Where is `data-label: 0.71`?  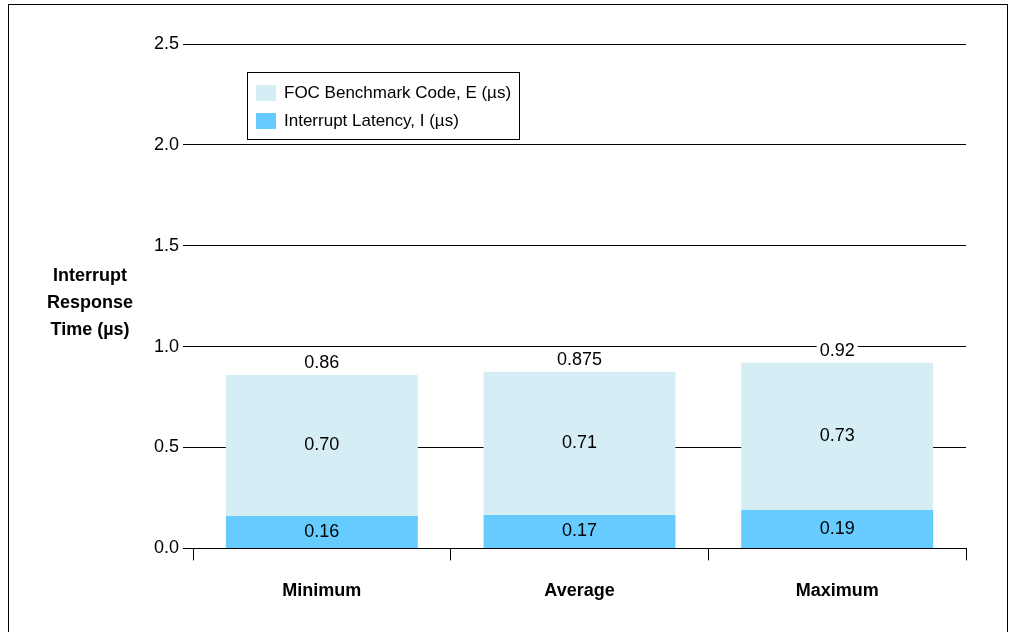 data-label: 0.71 is located at coordinates (579, 442).